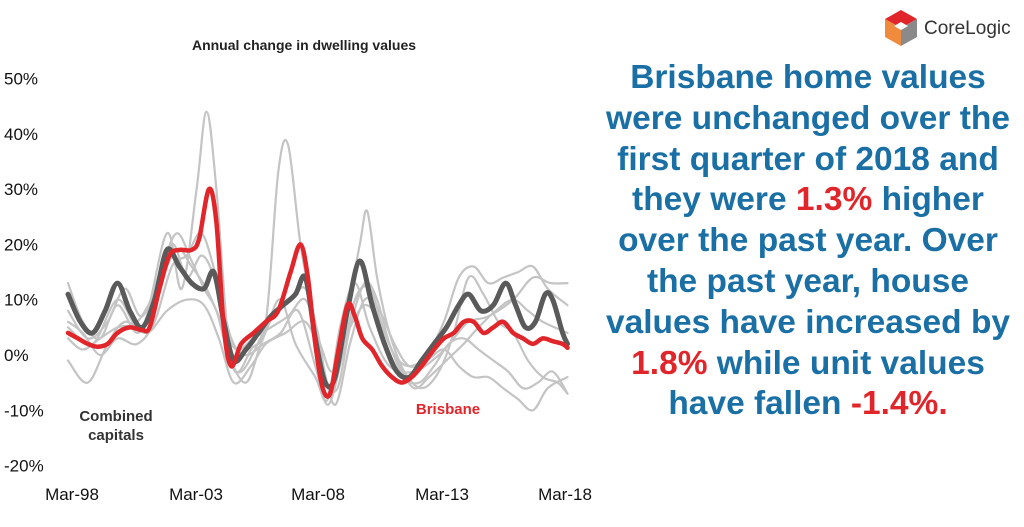  What do you see at coordinates (24, 273) in the screenshot?
I see `y-axis-tick-labels: 50% 40% 30% 20% 10% 0% -10% -20%` at bounding box center [24, 273].